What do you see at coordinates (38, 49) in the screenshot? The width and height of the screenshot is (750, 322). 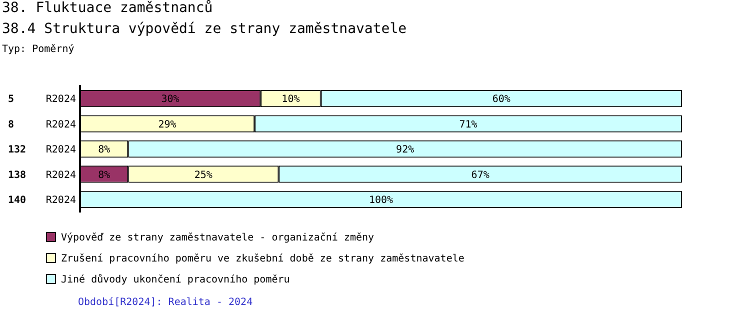 I see `text: Typ: Poměrný` at bounding box center [38, 49].